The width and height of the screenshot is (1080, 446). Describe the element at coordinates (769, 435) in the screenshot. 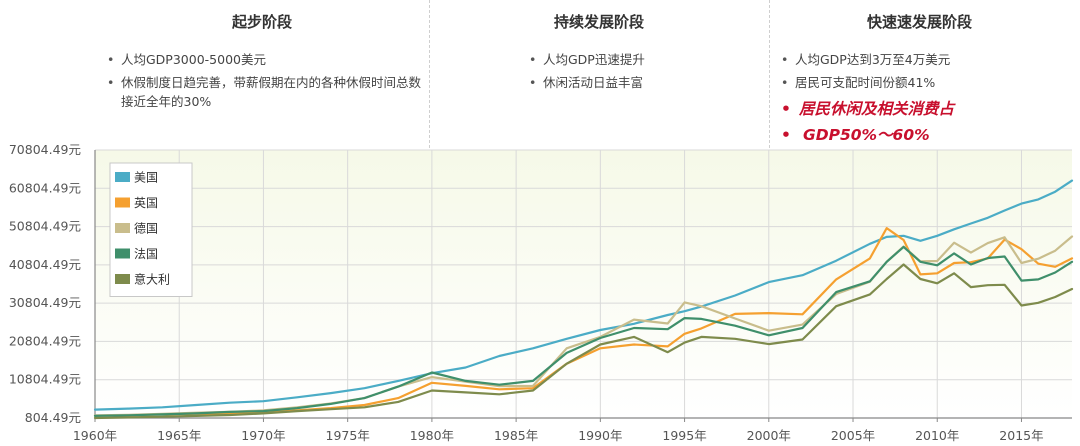

I see `x-tick-label: 2000年` at that location.